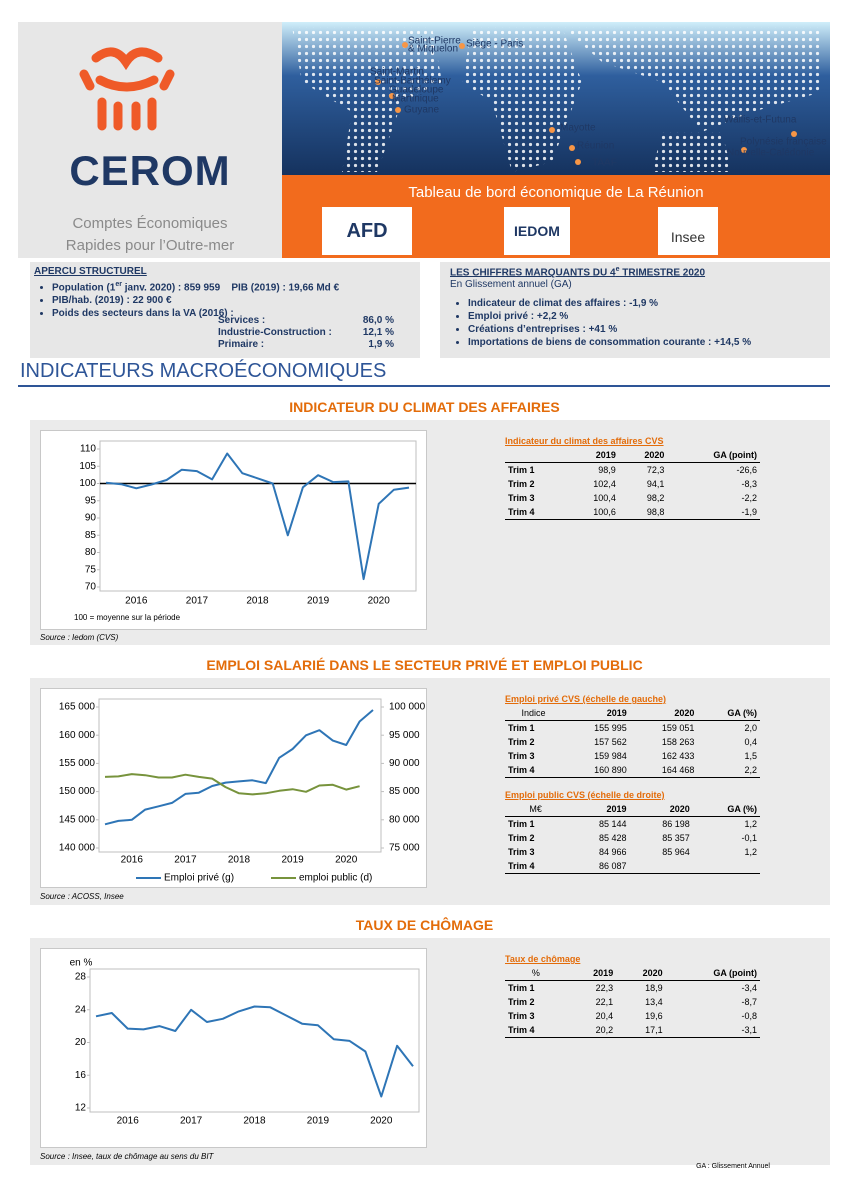 This screenshot has height=1200, width=849. I want to click on box-subtitle: En Glissement annuel (GA), so click(511, 284).